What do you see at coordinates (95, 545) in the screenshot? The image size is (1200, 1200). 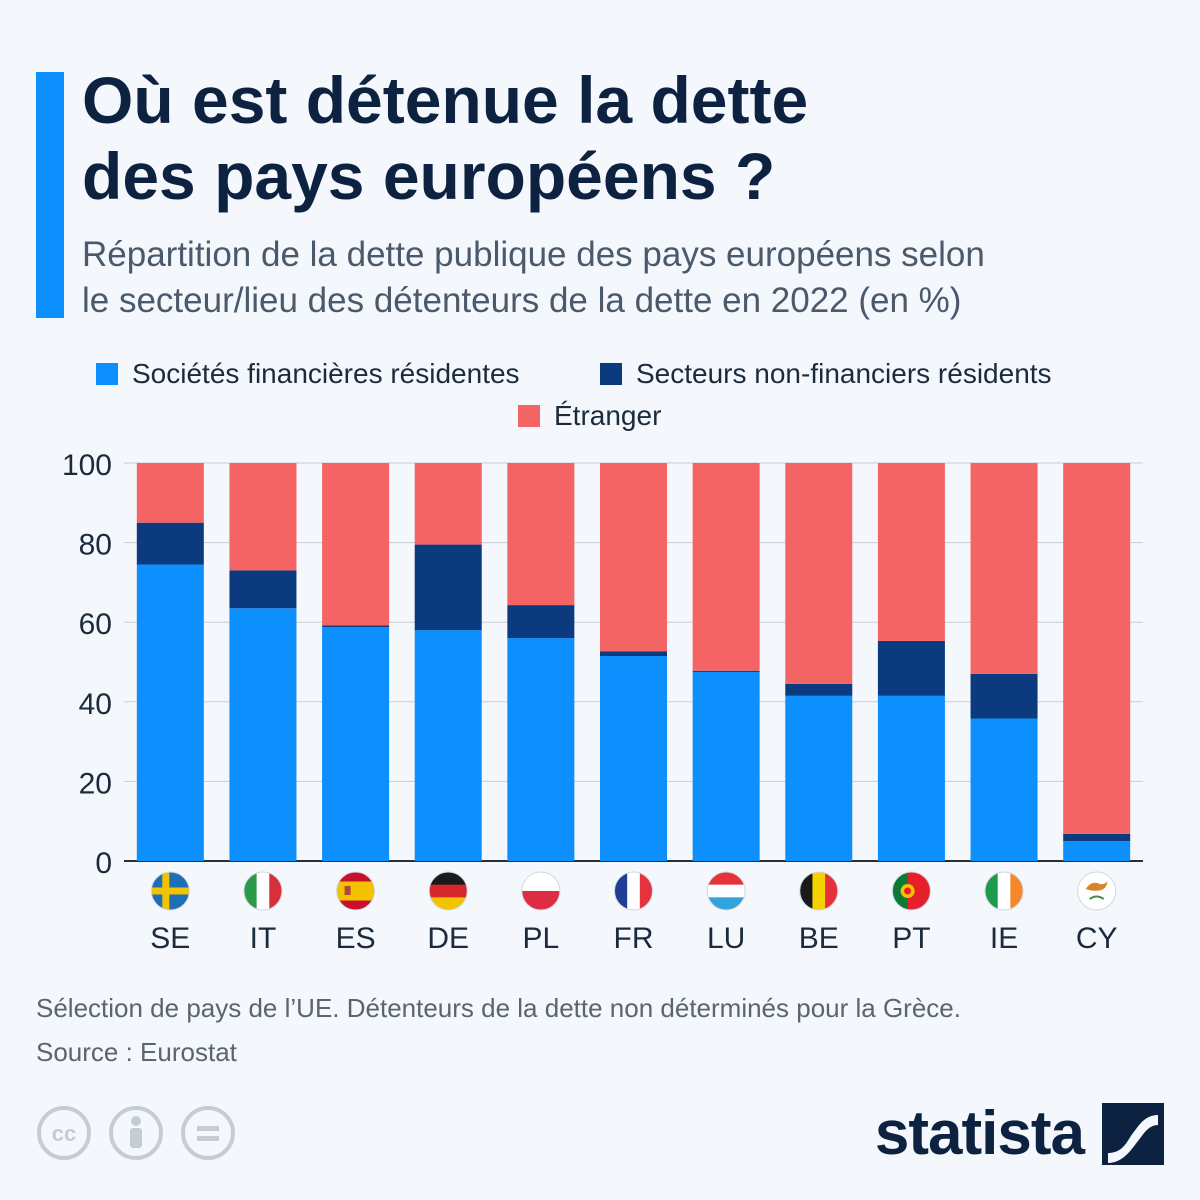 I see `y-tick-label-80: 80` at bounding box center [95, 545].